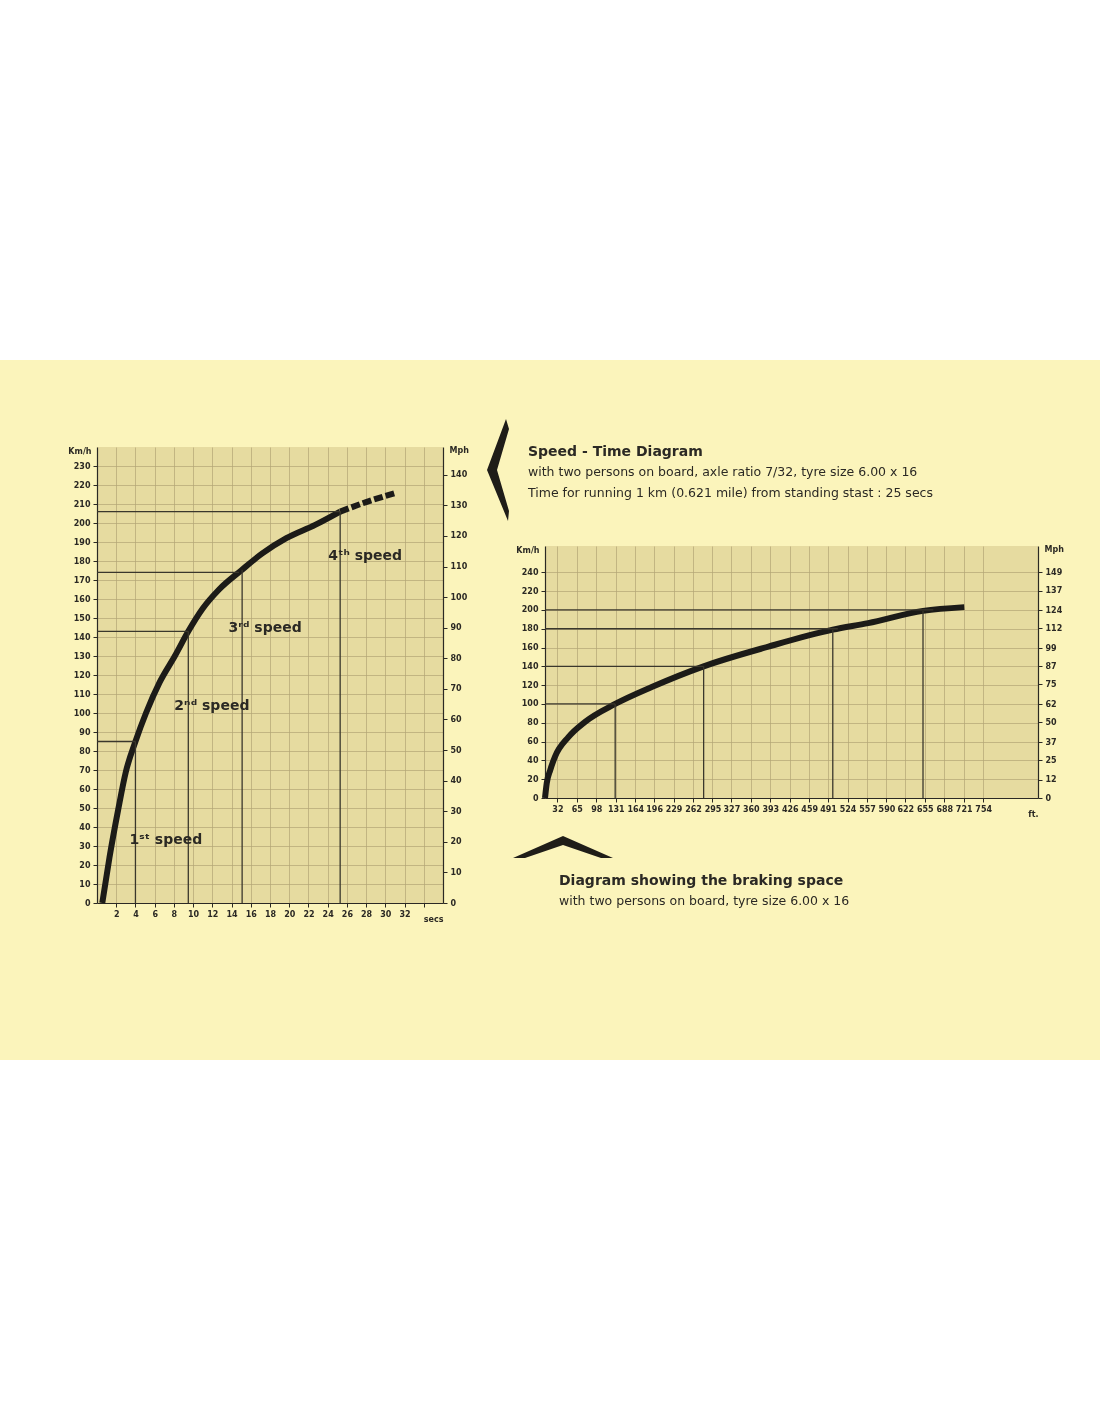 The image size is (1100, 1422). What do you see at coordinates (867, 809) in the screenshot?
I see `x-tick-label: 557` at bounding box center [867, 809].